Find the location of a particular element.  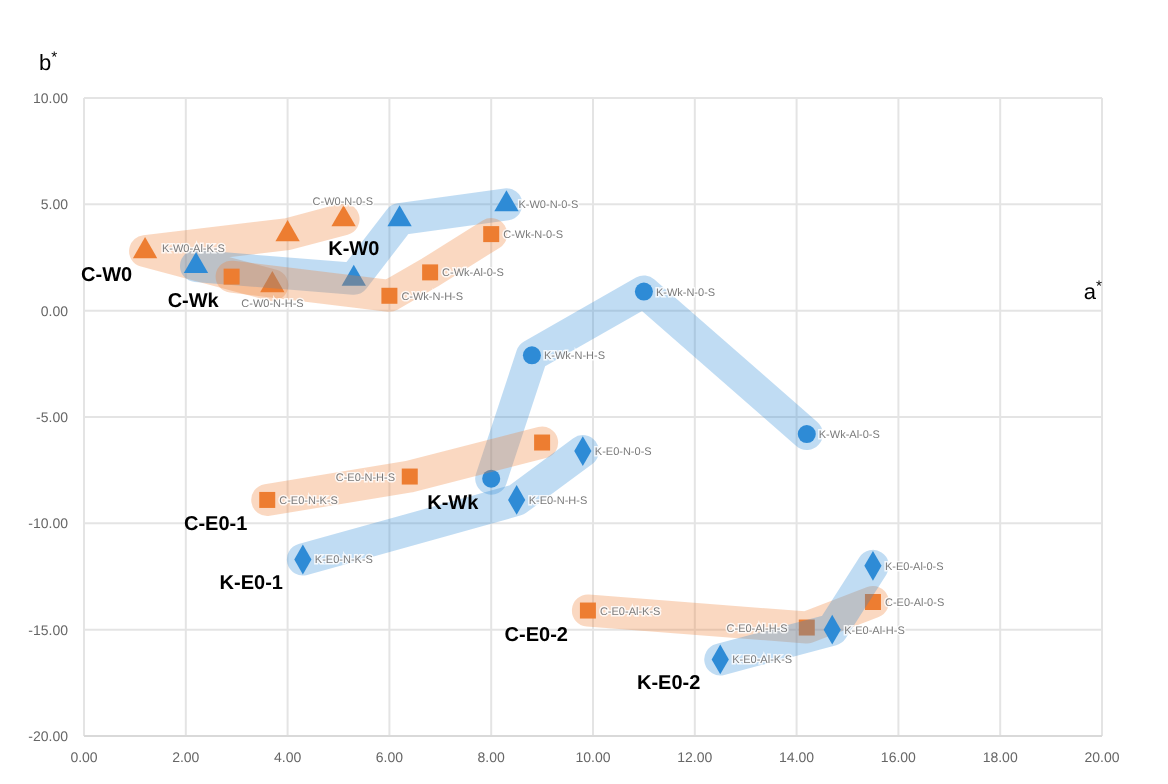

x-axis-title: a$^{*}$ is located at coordinates (1092, 290).